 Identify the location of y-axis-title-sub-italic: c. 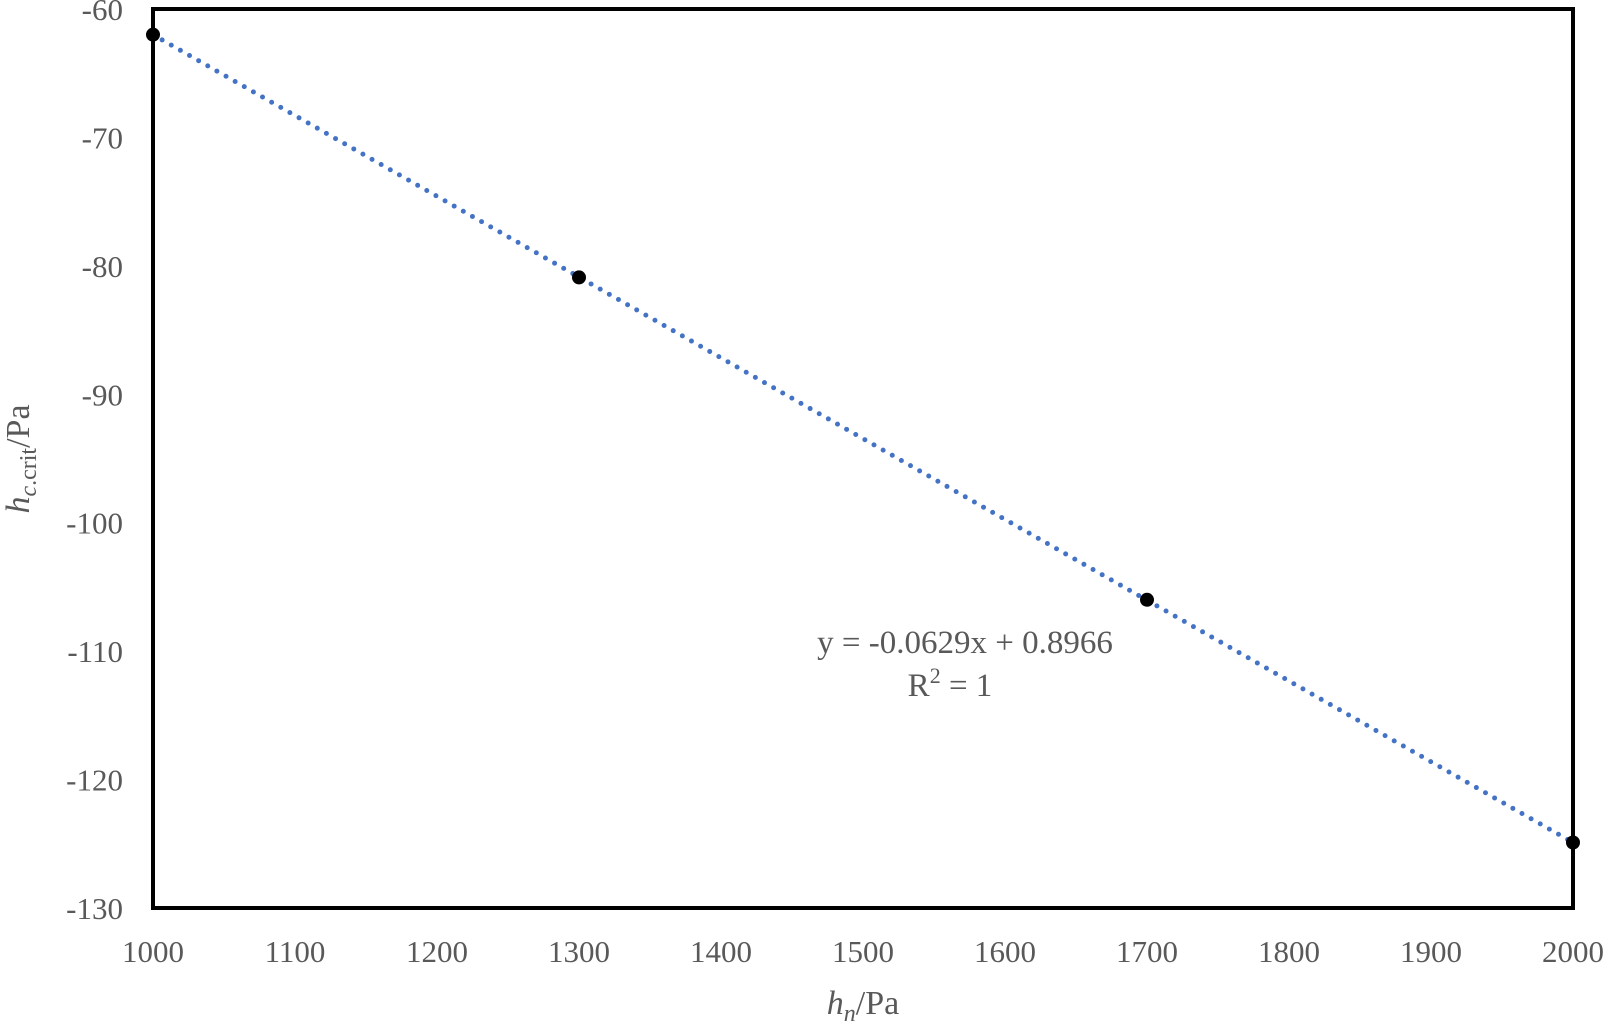
(29, 491).